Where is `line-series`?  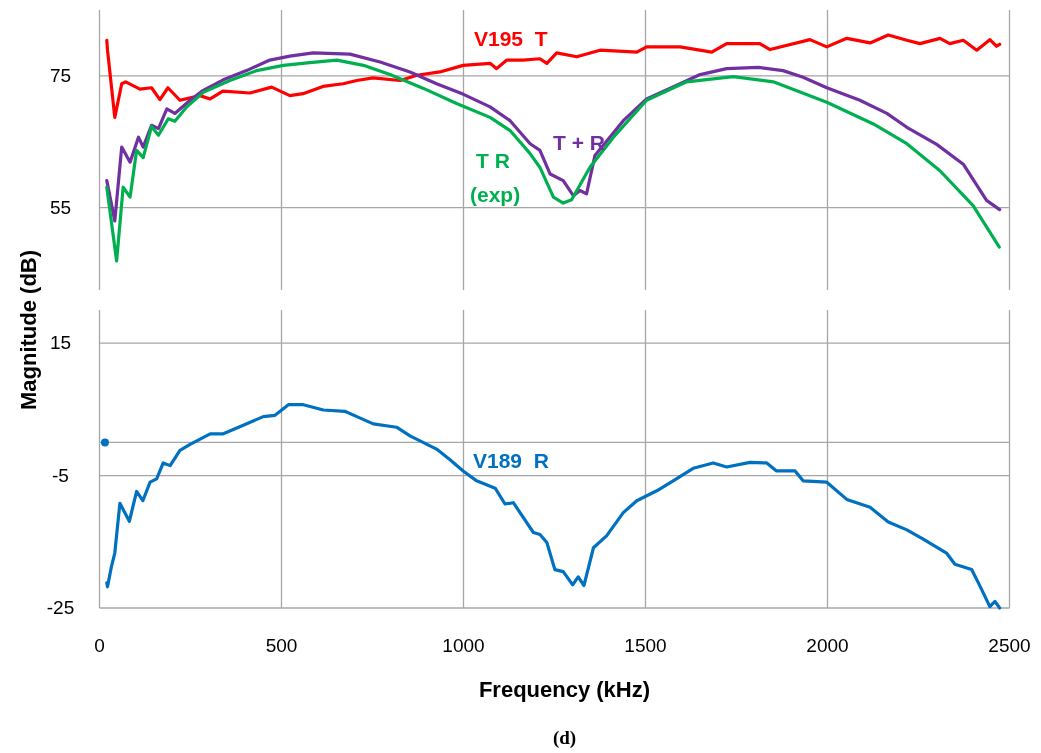
line-series is located at coordinates (553, 76).